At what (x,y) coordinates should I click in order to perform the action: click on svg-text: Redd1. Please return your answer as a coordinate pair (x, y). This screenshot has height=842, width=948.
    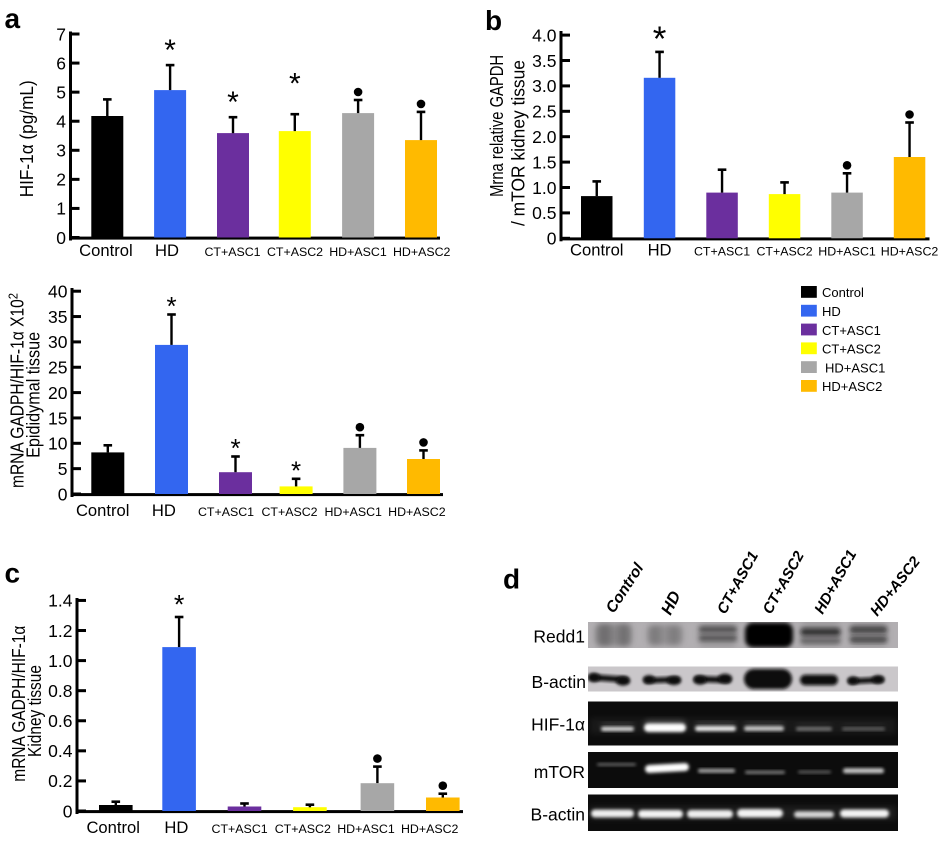
    Looking at the image, I should click on (559, 637).